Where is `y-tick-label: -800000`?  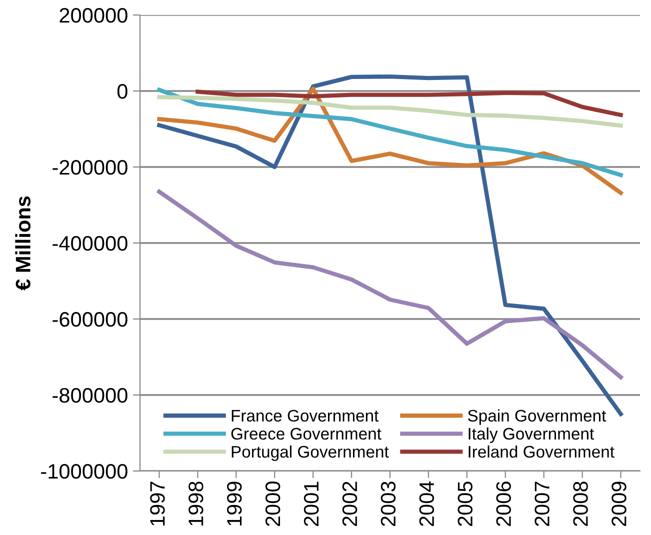 y-tick-label: -800000 is located at coordinates (90, 395).